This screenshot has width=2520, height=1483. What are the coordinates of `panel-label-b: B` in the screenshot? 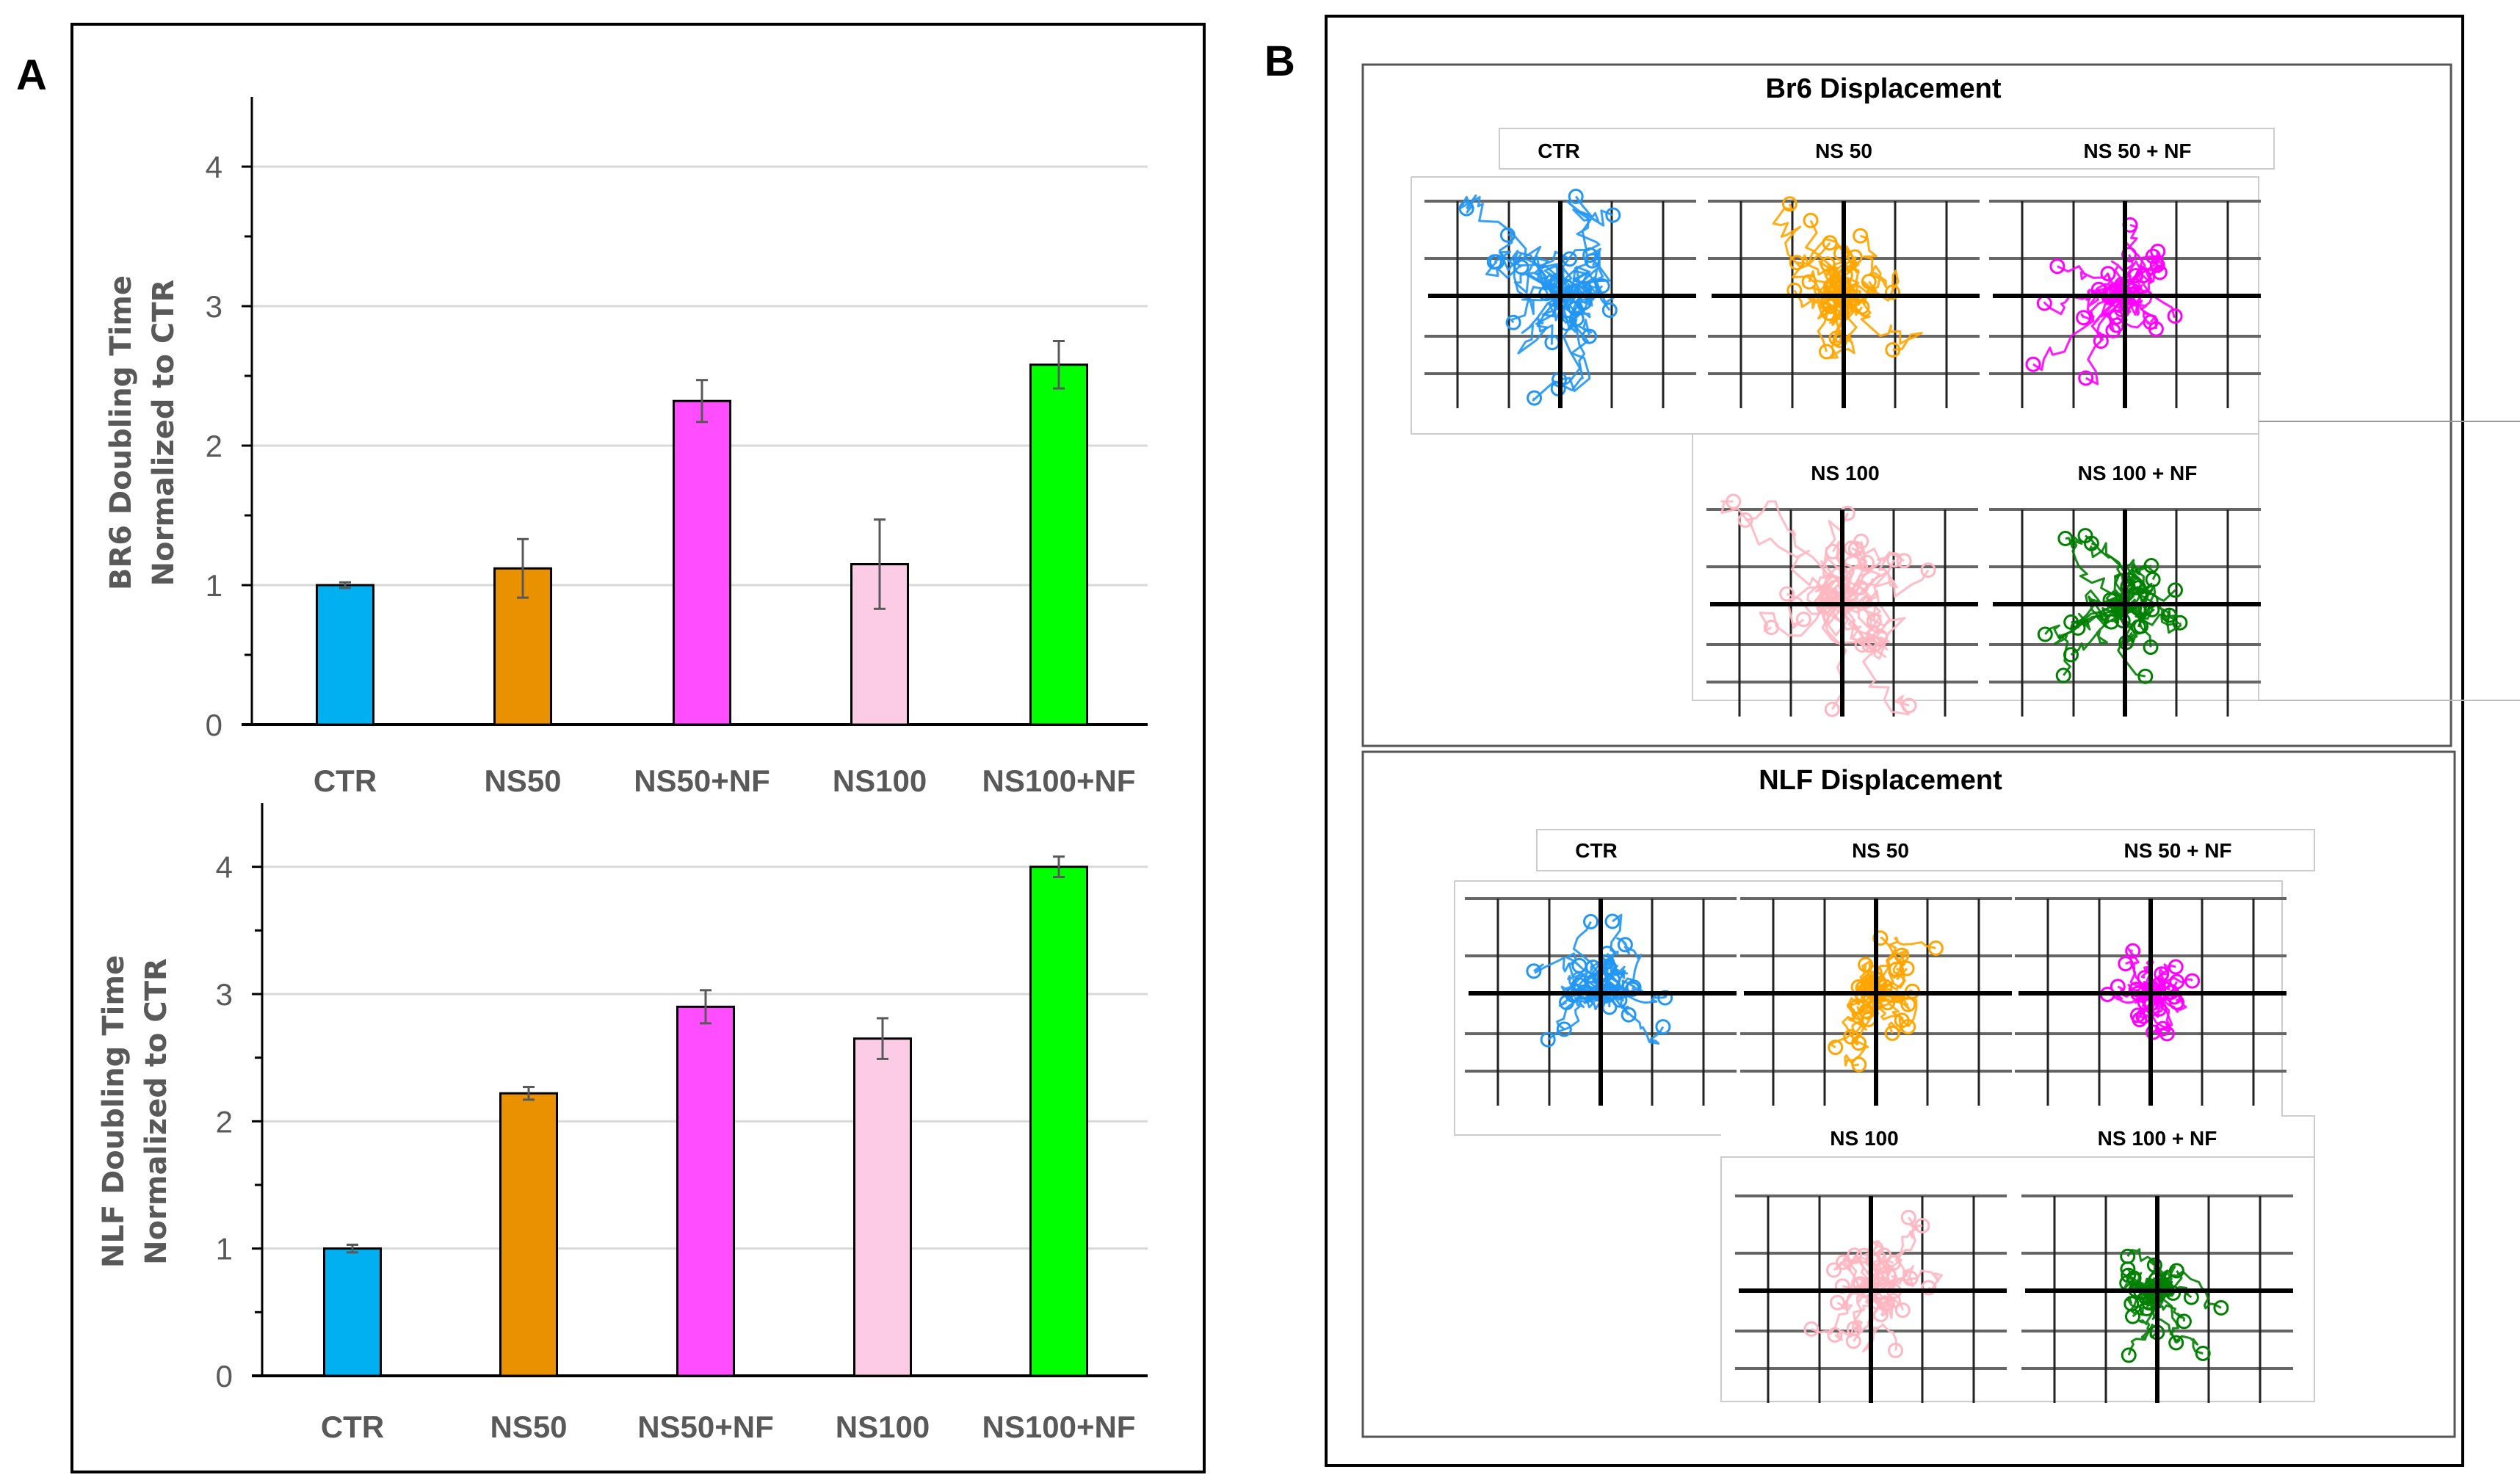 It's located at (1279, 61).